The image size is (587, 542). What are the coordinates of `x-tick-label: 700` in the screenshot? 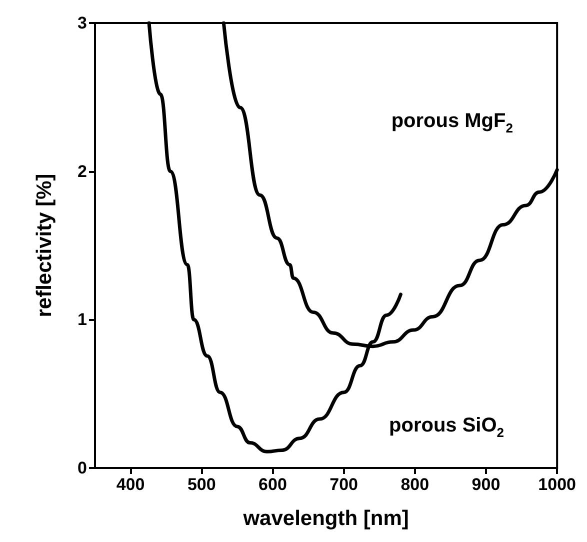 It's located at (344, 484).